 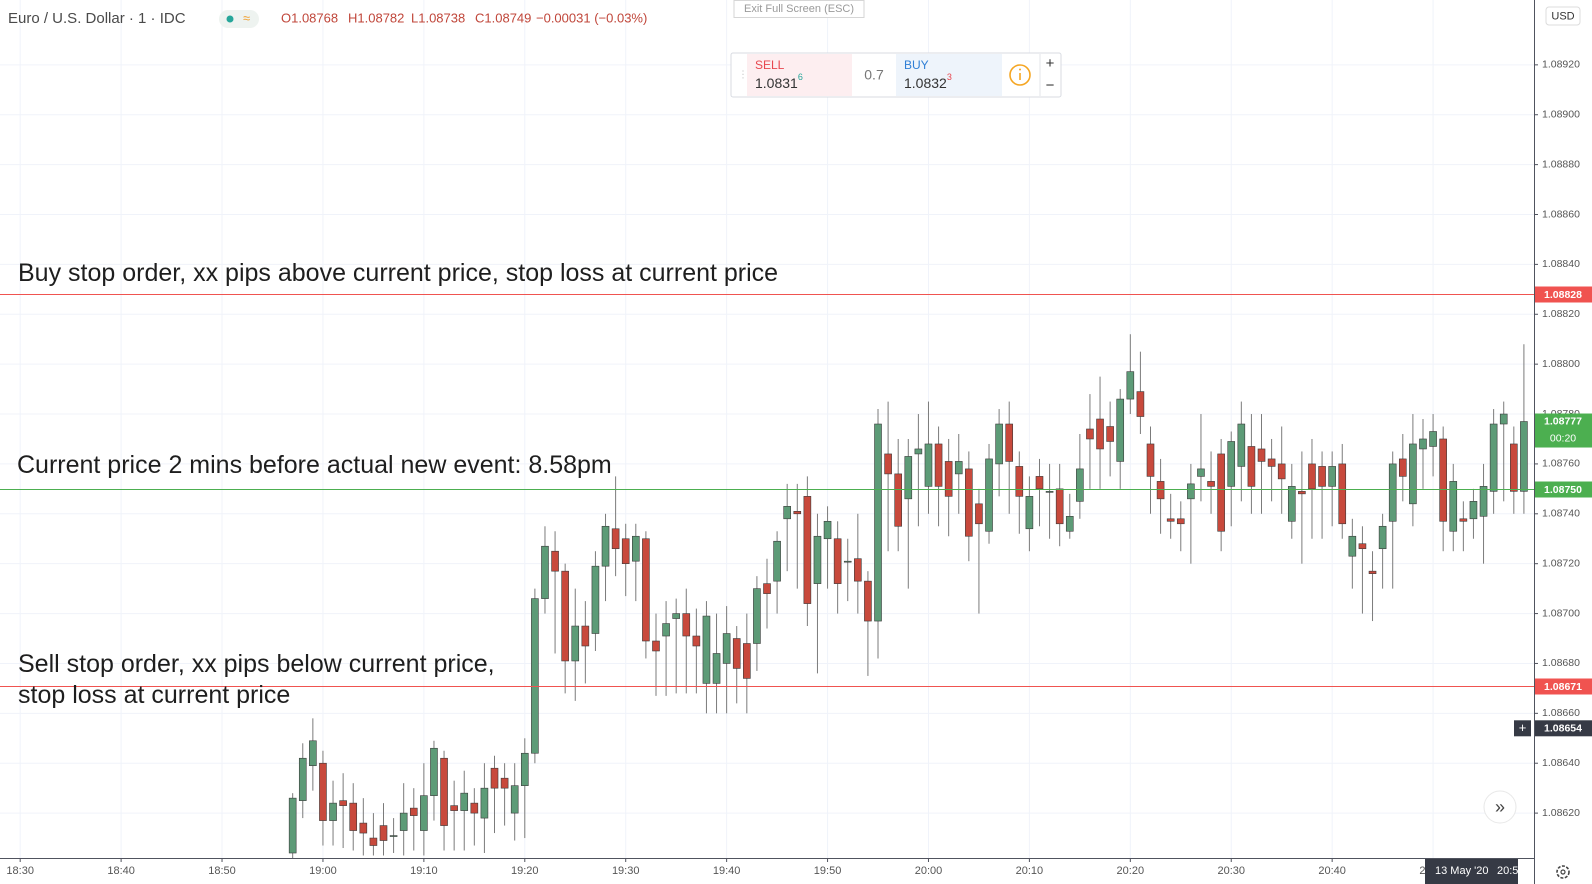 I want to click on buy-button, so click(x=949, y=75).